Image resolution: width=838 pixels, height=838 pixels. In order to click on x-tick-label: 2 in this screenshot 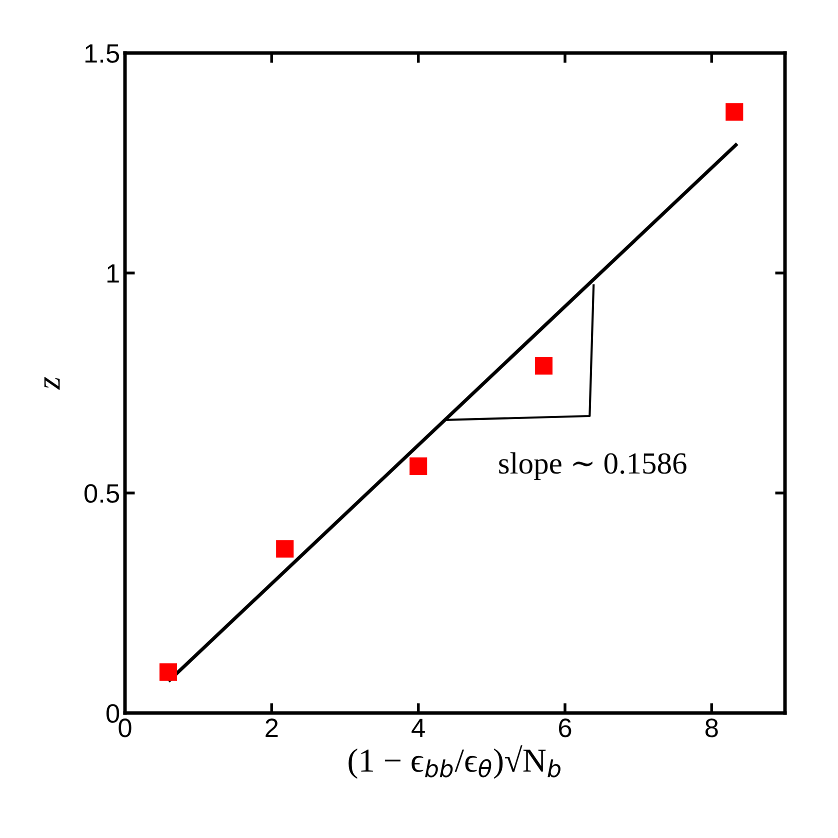, I will do `click(272, 727)`.